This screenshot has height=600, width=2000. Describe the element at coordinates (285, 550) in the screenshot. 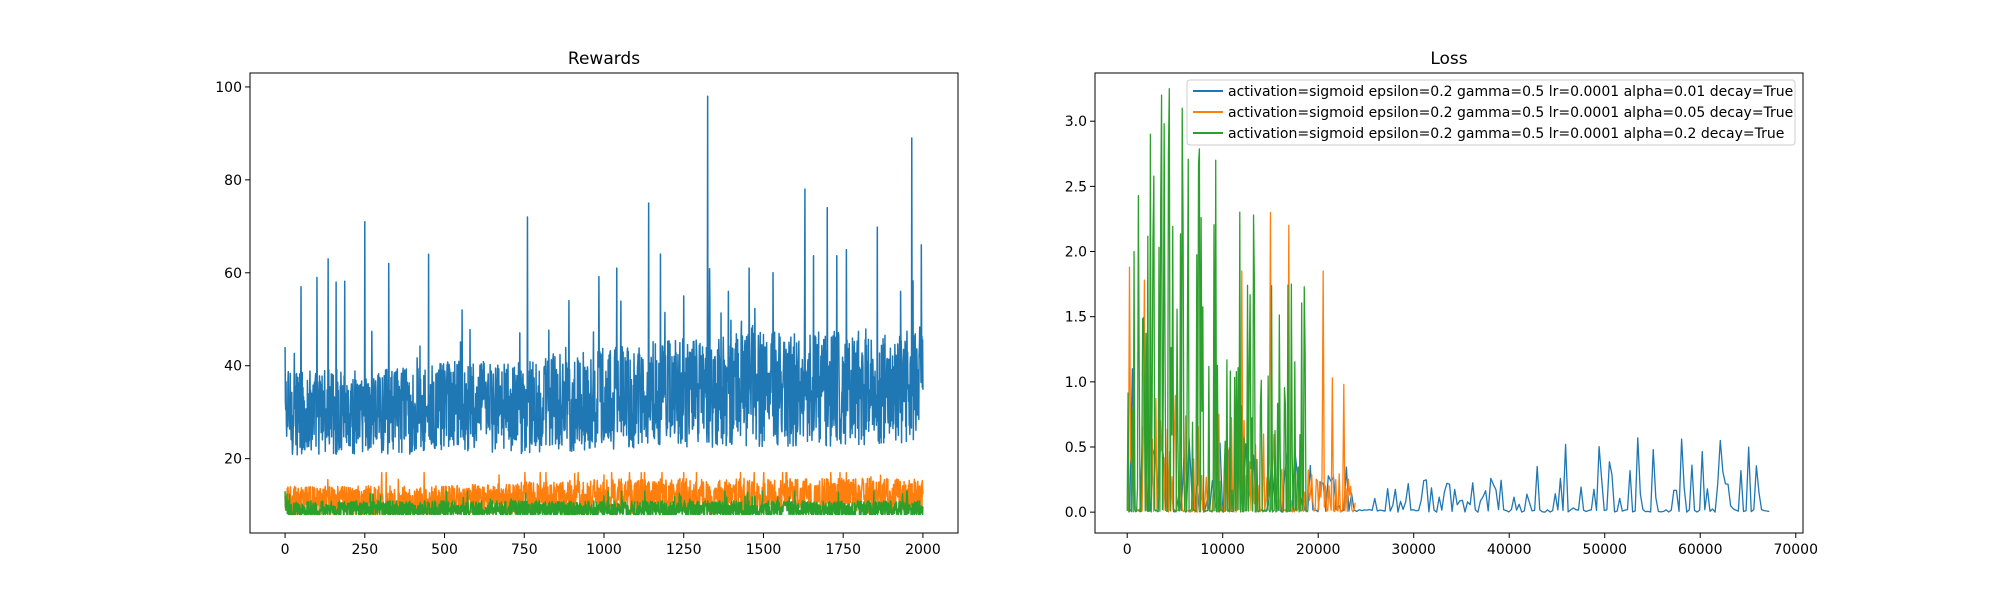

I see `rewards-x-tick-label: 0` at that location.